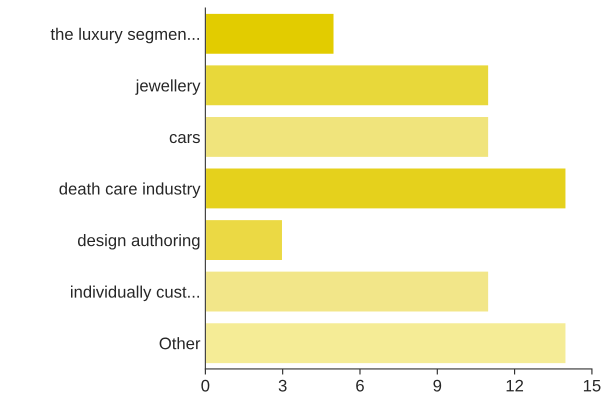 The height and width of the screenshot is (401, 604). I want to click on y-tick-label: design authoring, so click(139, 242).